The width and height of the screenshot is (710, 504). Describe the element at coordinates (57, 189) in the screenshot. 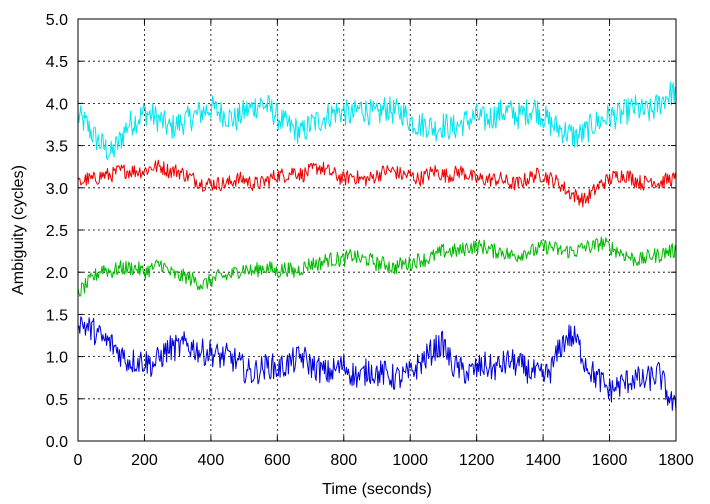

I see `y-tick-label: 3.0` at that location.